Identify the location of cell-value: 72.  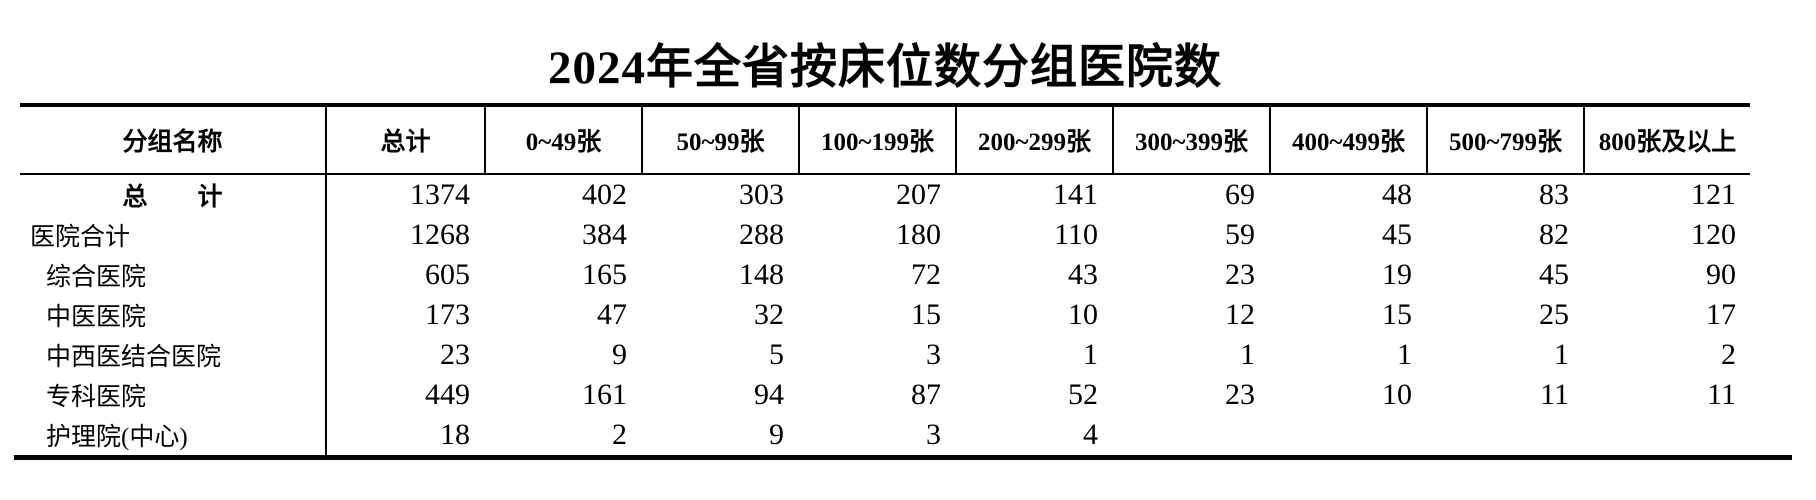
(926, 274).